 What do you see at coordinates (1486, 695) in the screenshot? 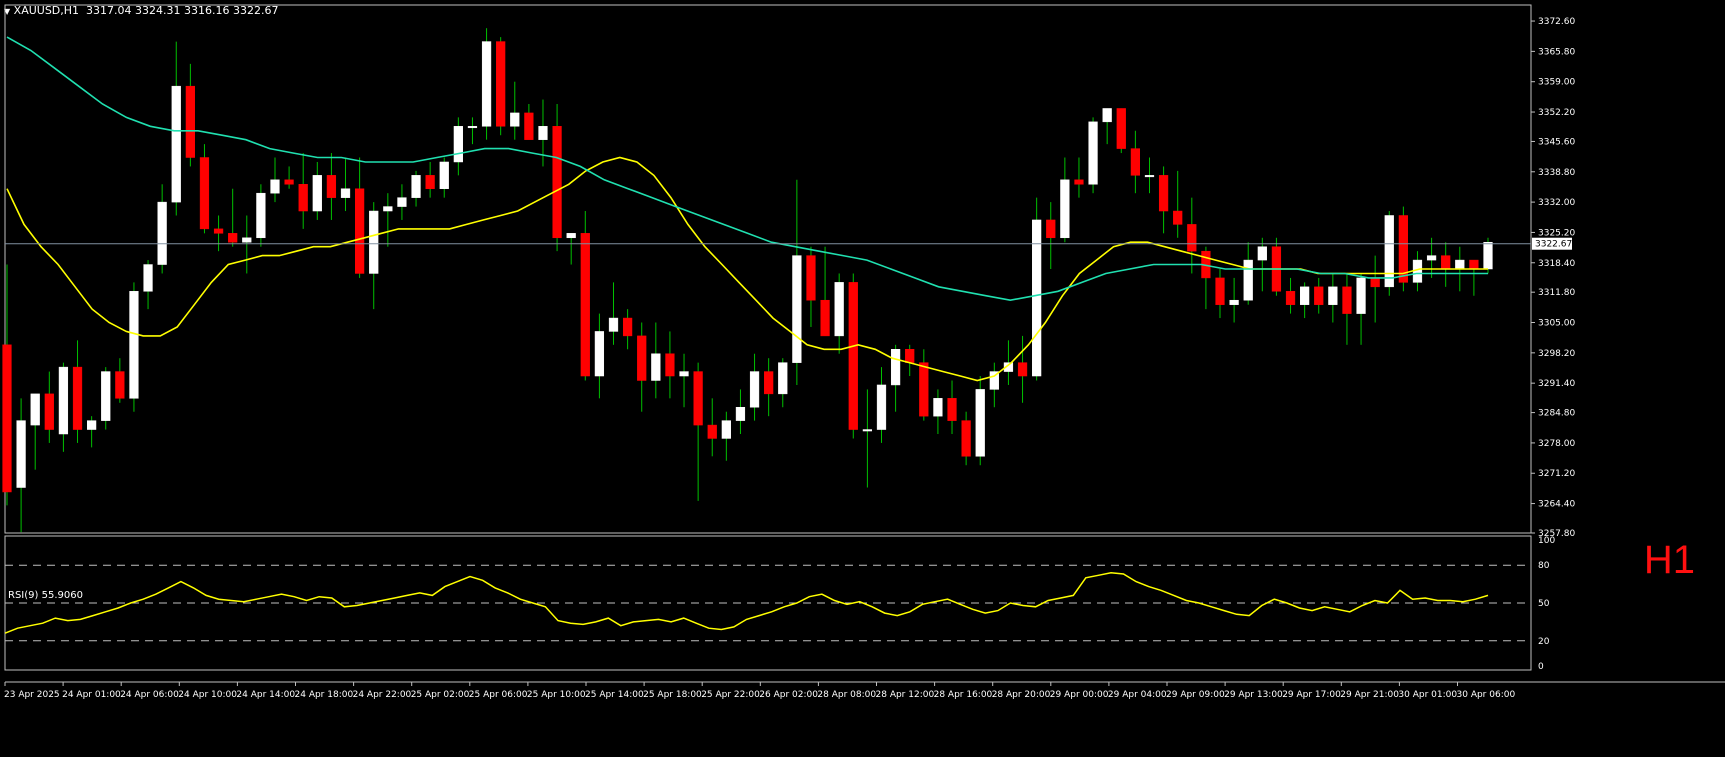
I see `time-tick-label: 30 Apr 06:00` at bounding box center [1486, 695].